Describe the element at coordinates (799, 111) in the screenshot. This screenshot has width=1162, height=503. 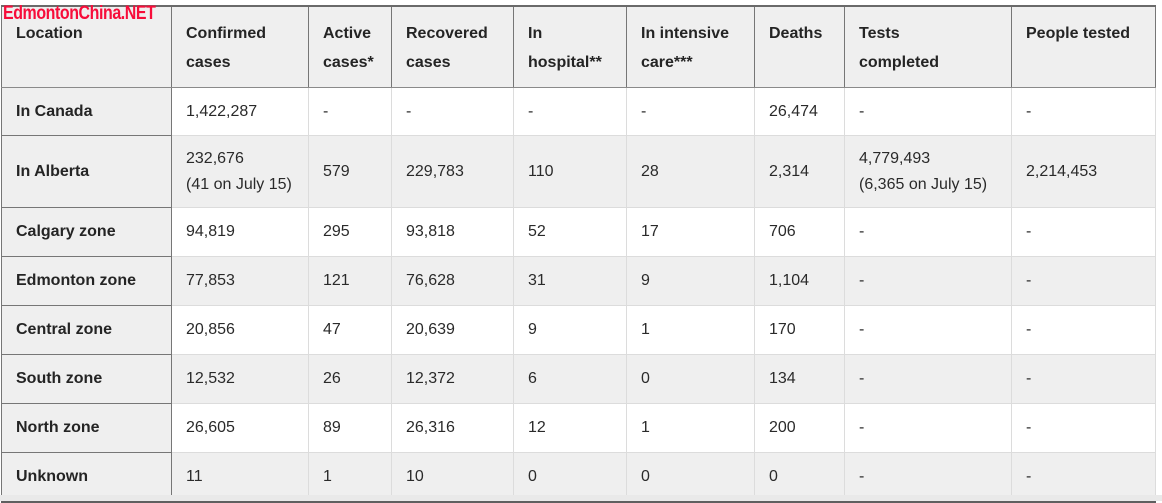
I see `table-cell: 26,474` at that location.